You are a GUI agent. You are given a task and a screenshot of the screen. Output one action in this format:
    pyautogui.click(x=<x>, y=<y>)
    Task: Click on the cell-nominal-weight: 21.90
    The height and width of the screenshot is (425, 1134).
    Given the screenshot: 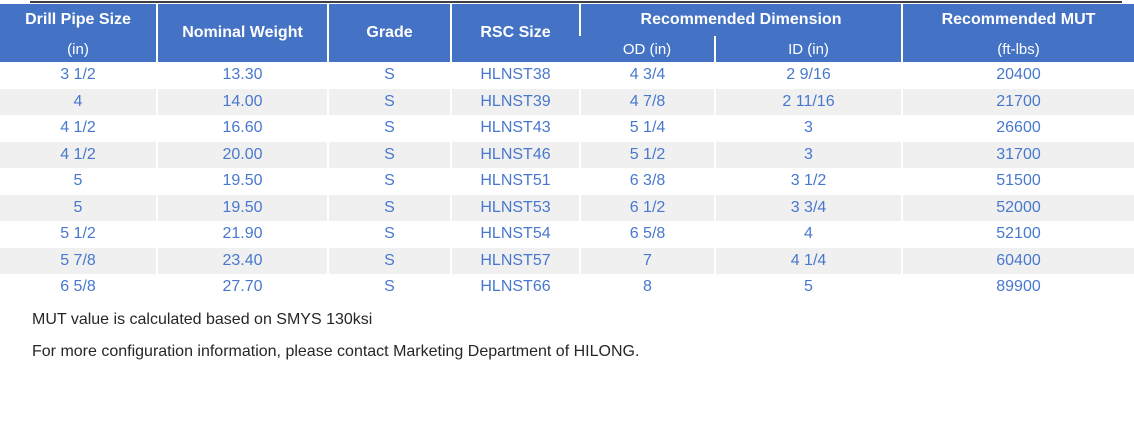 What is the action you would take?
    pyautogui.click(x=242, y=234)
    